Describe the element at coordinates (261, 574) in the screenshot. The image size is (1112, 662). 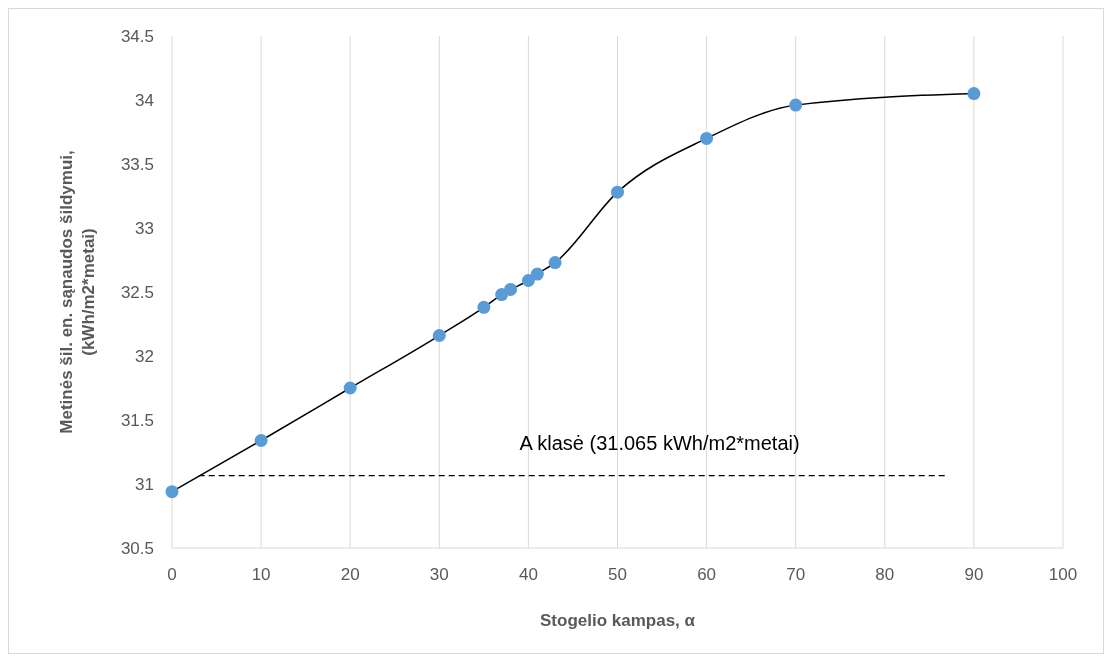
I see `x-tick-label: 10` at that location.